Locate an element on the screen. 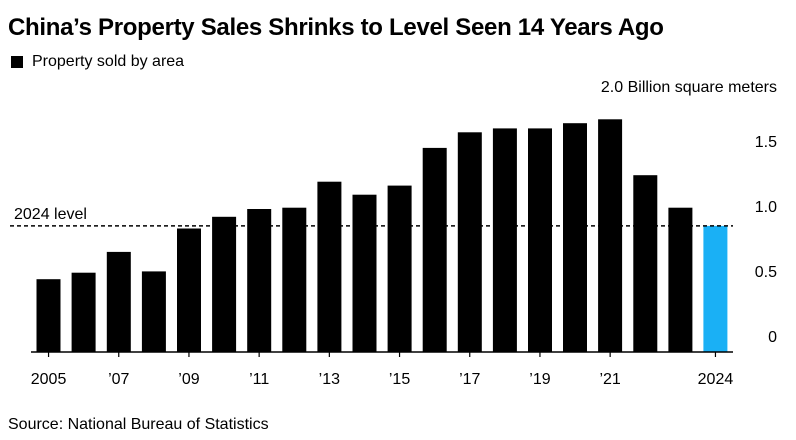 The image size is (796, 440). x-tick-label-2017: ’17 is located at coordinates (469, 379).